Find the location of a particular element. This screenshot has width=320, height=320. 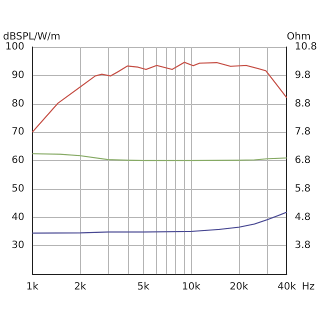

y-tick-label: 70 is located at coordinates (18, 132).